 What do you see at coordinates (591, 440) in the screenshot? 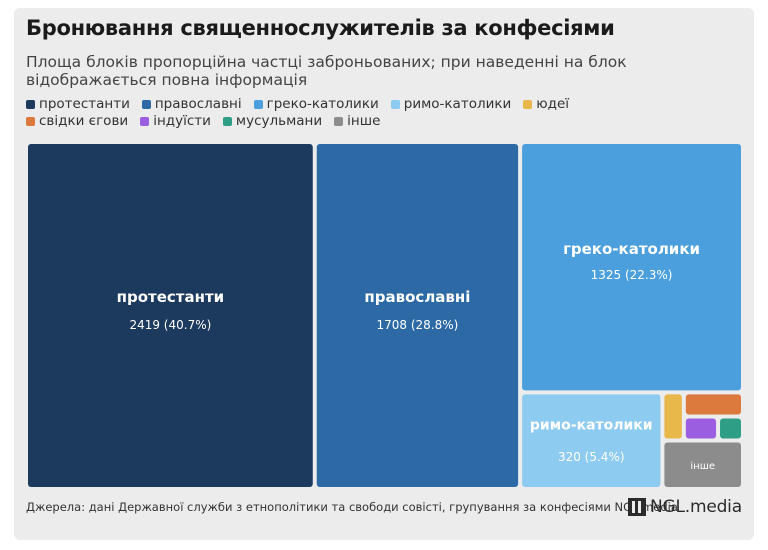
I see `treemap-block-roman-catholics` at bounding box center [591, 440].